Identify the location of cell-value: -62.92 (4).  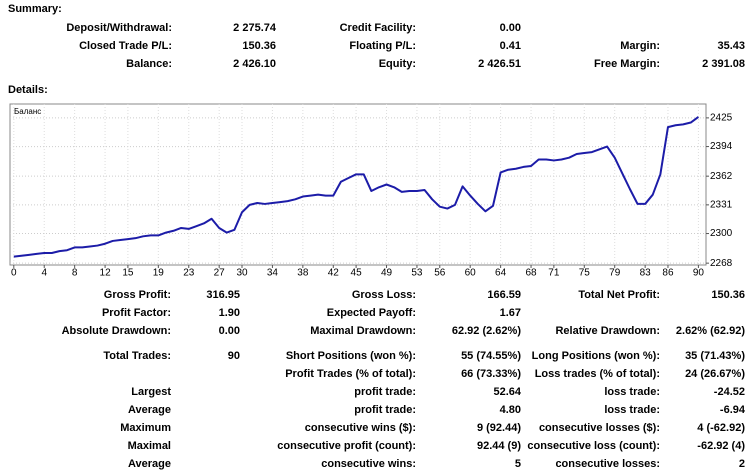
(721, 446).